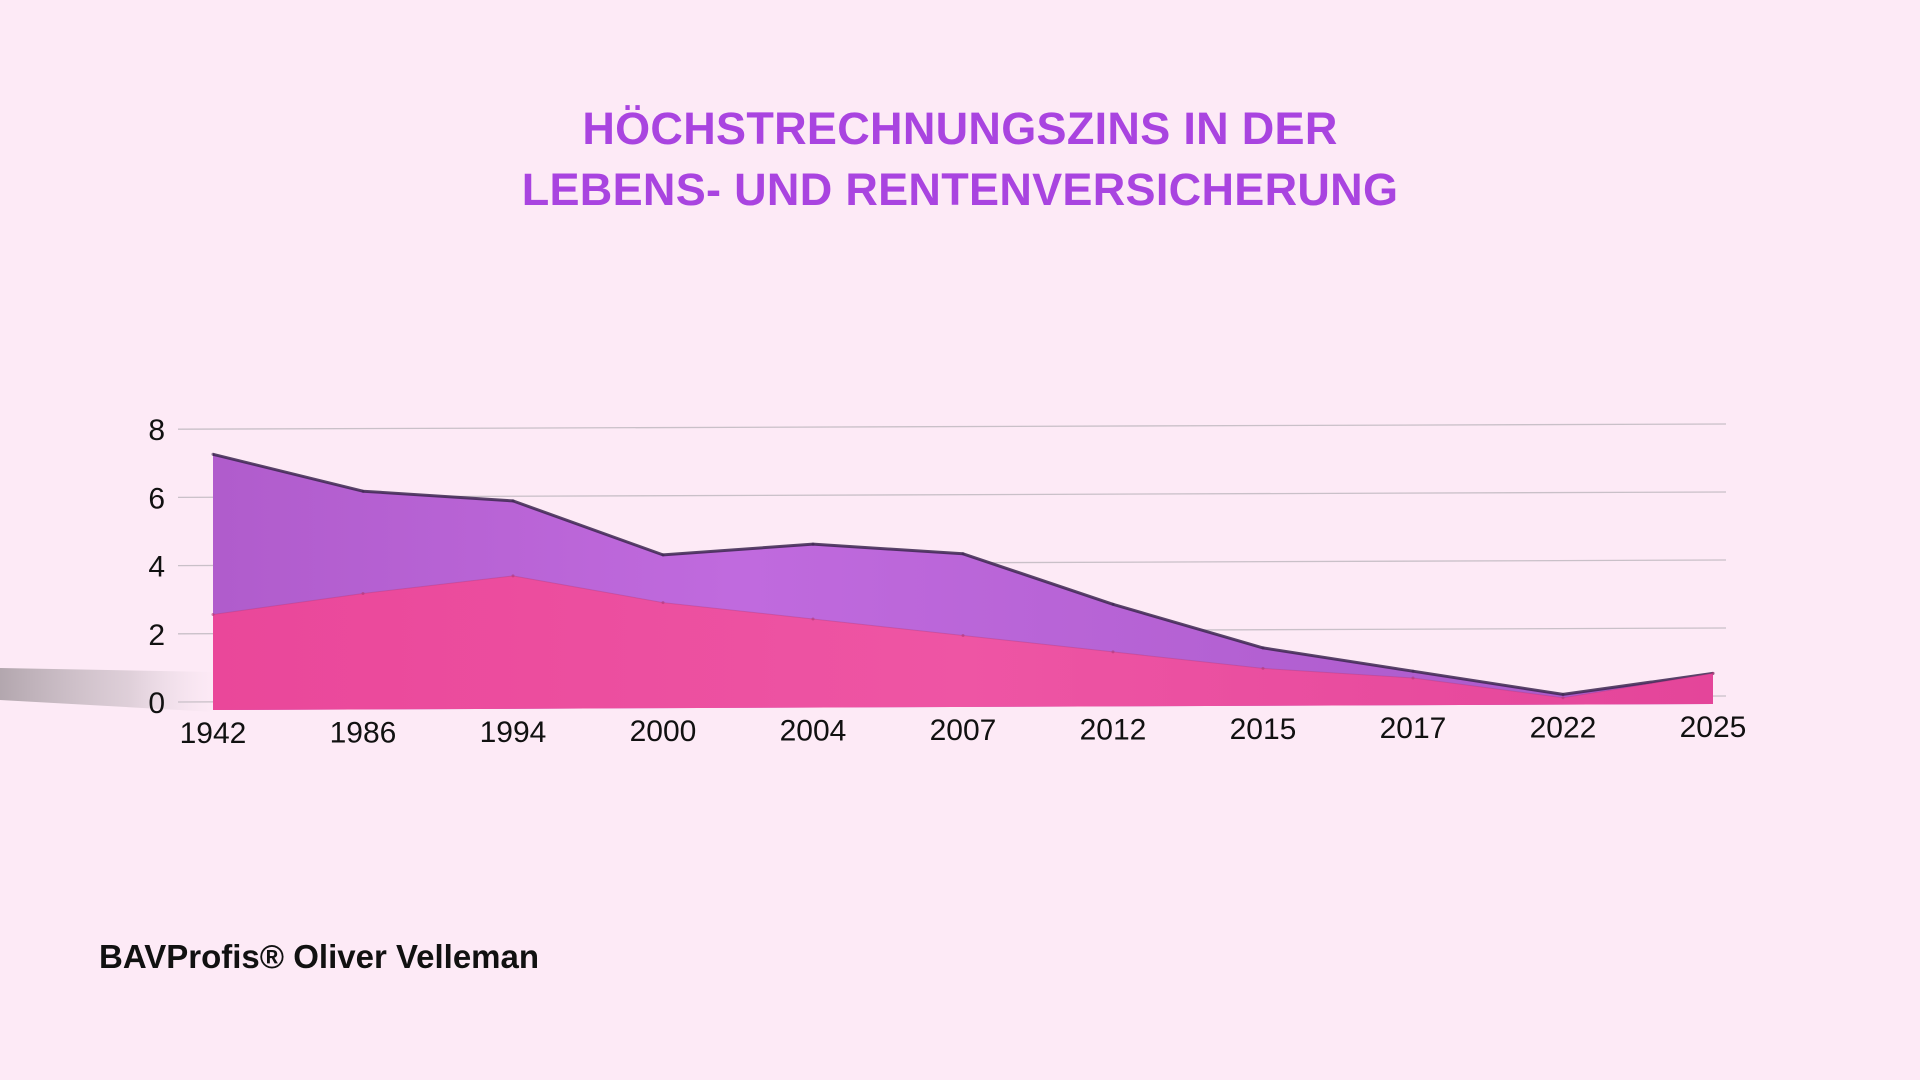 The image size is (1920, 1080). What do you see at coordinates (1563, 728) in the screenshot?
I see `x-tick-label: 2022` at bounding box center [1563, 728].